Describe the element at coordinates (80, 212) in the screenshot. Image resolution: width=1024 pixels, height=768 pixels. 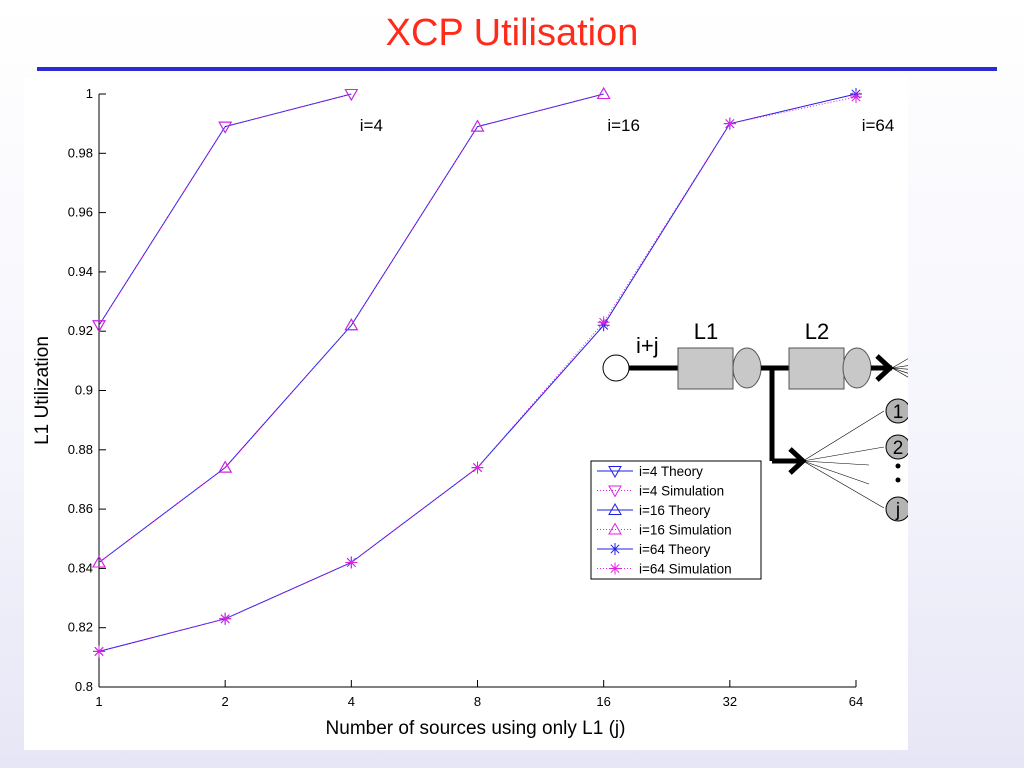
I see `y-tick-label: 0.96` at that location.